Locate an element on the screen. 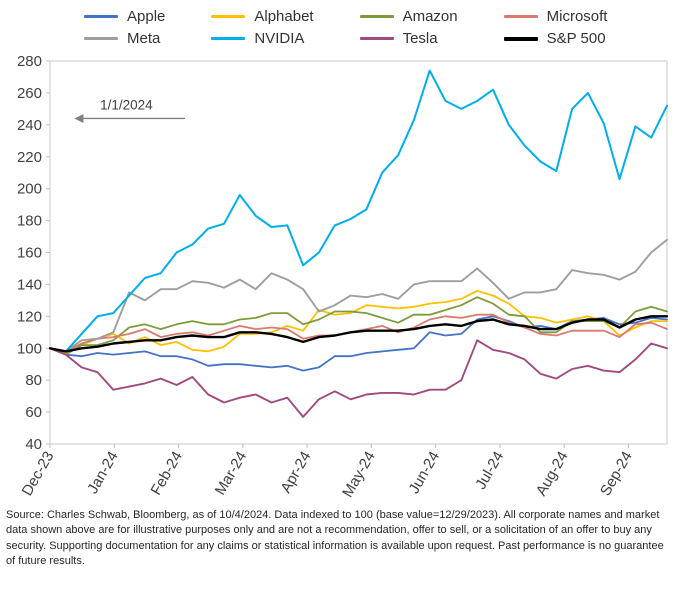  legend-swatch-nvidia is located at coordinates (228, 38).